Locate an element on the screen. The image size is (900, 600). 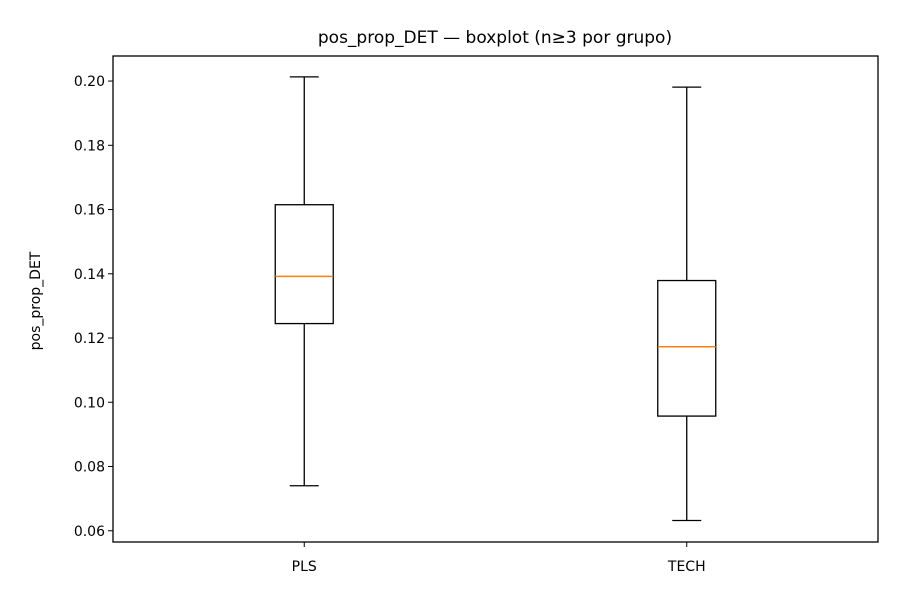
x-tick-label: PLS is located at coordinates (304, 567).